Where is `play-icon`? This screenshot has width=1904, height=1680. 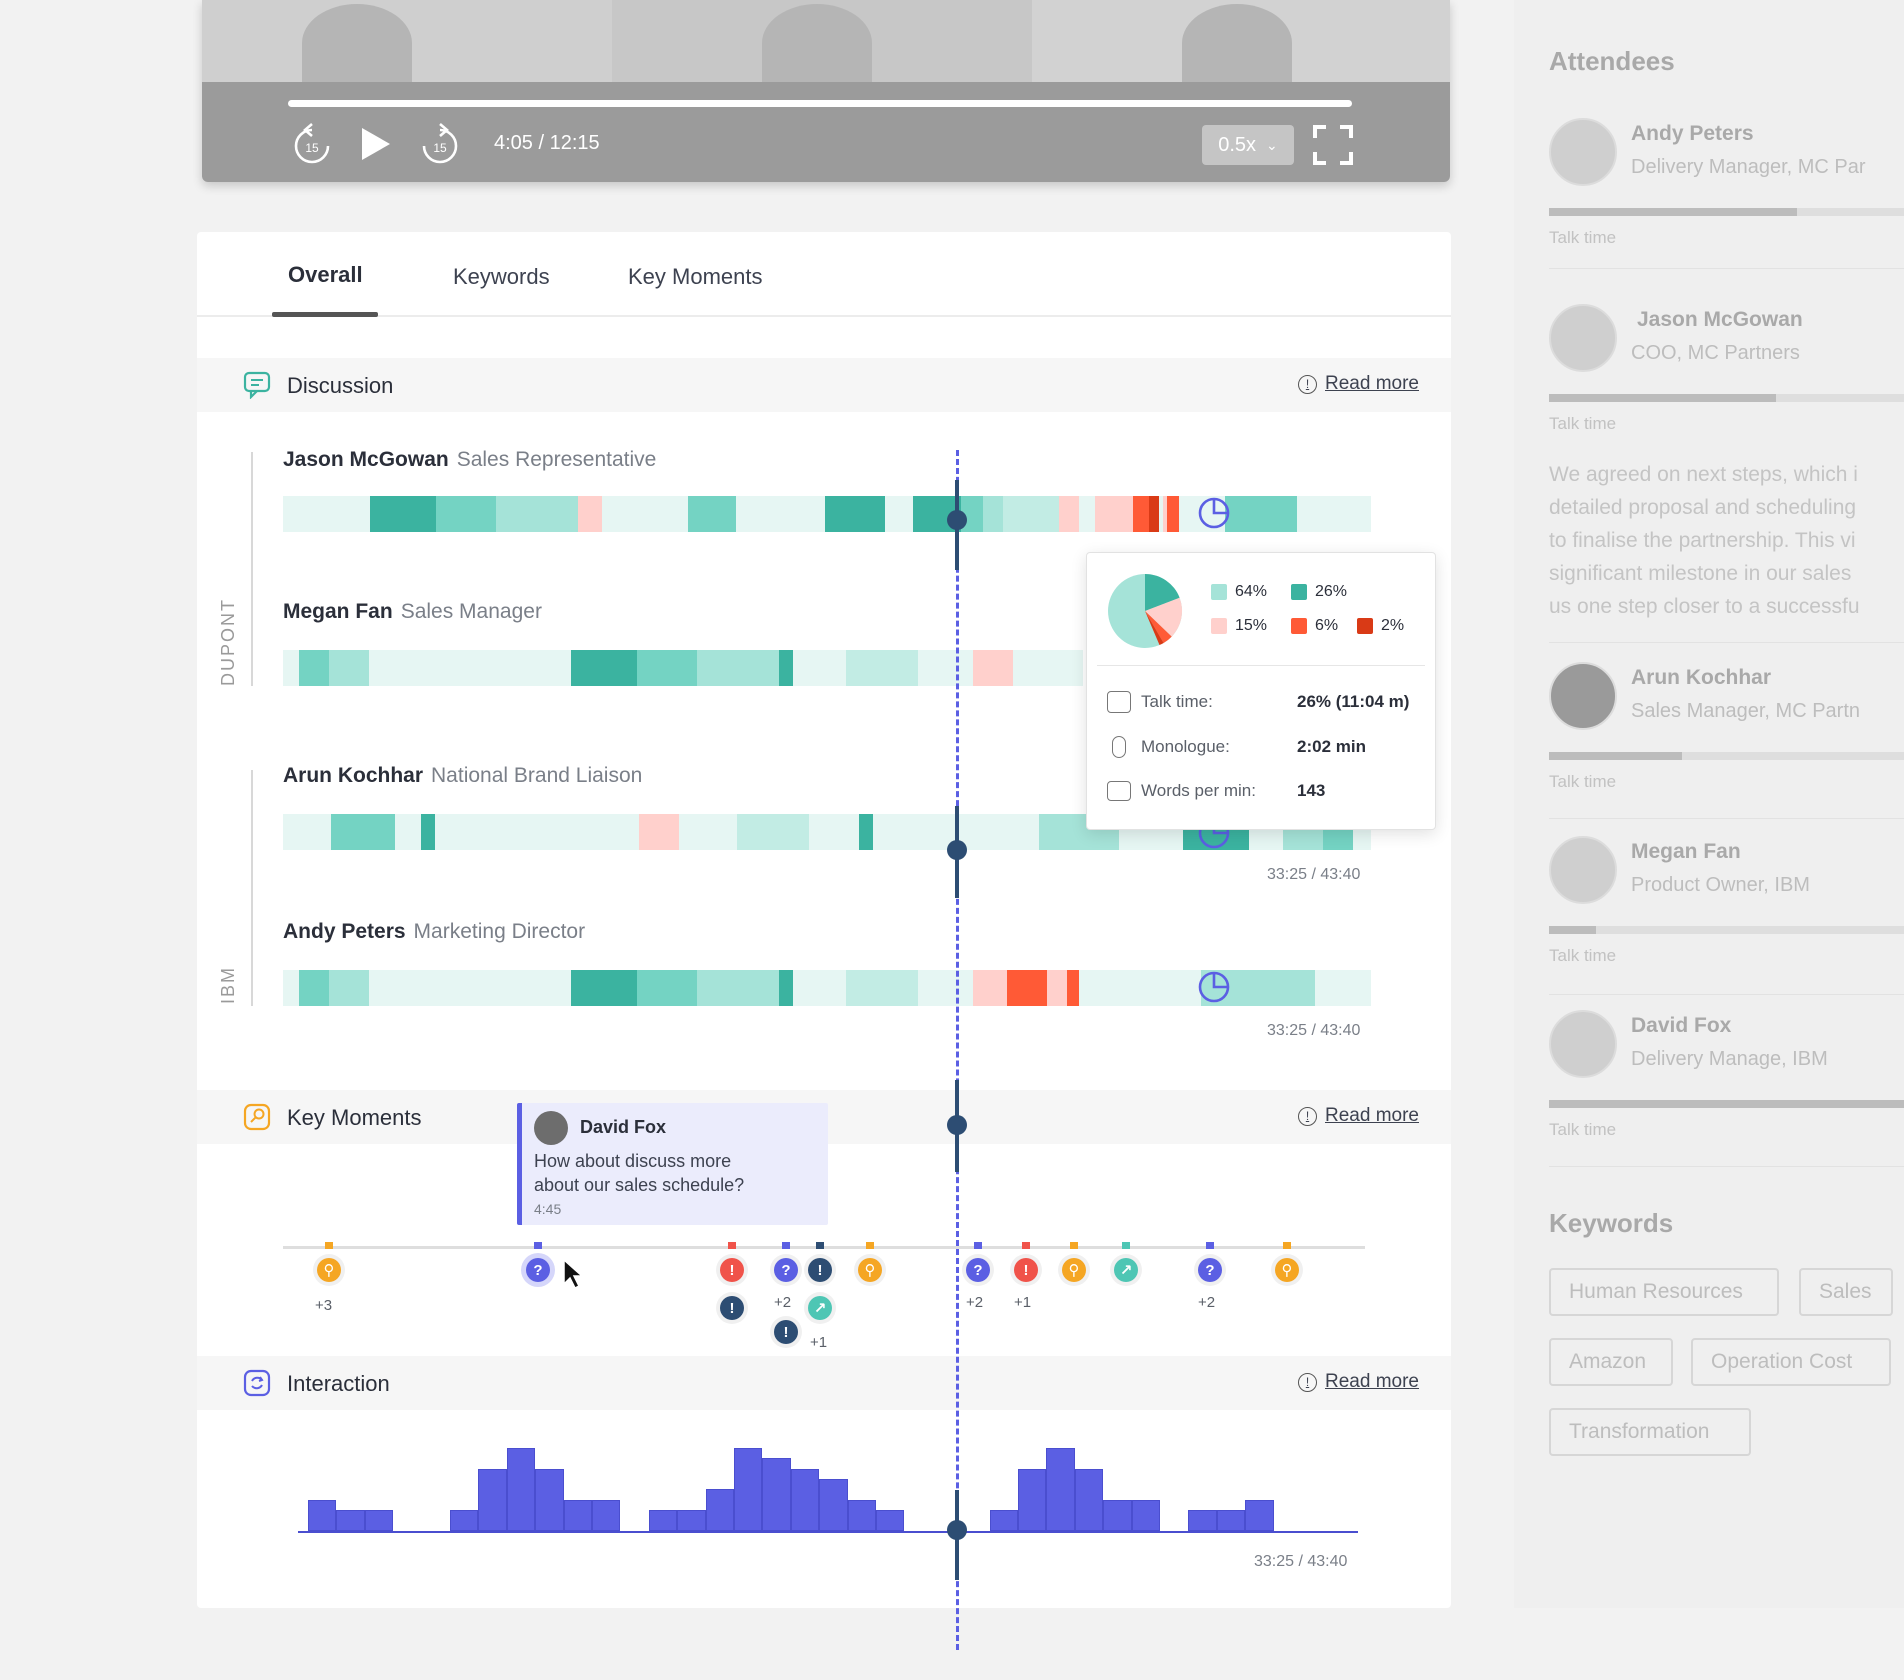 play-icon is located at coordinates (375, 144).